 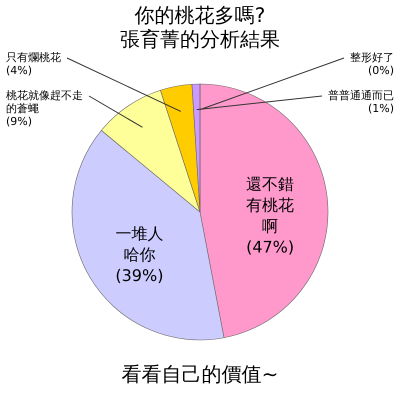 I want to click on slice-label: 一堆人哈你, so click(x=139, y=244).